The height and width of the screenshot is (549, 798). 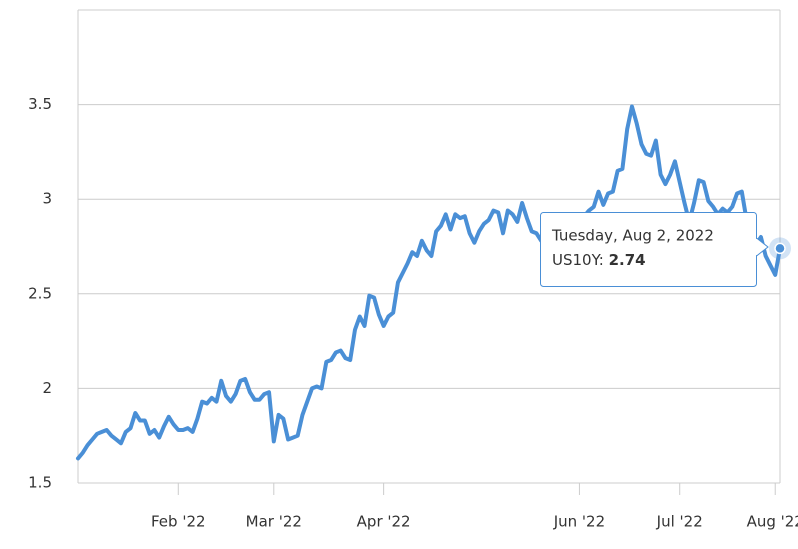 What do you see at coordinates (755, 247) in the screenshot?
I see `tooltip-cover` at bounding box center [755, 247].